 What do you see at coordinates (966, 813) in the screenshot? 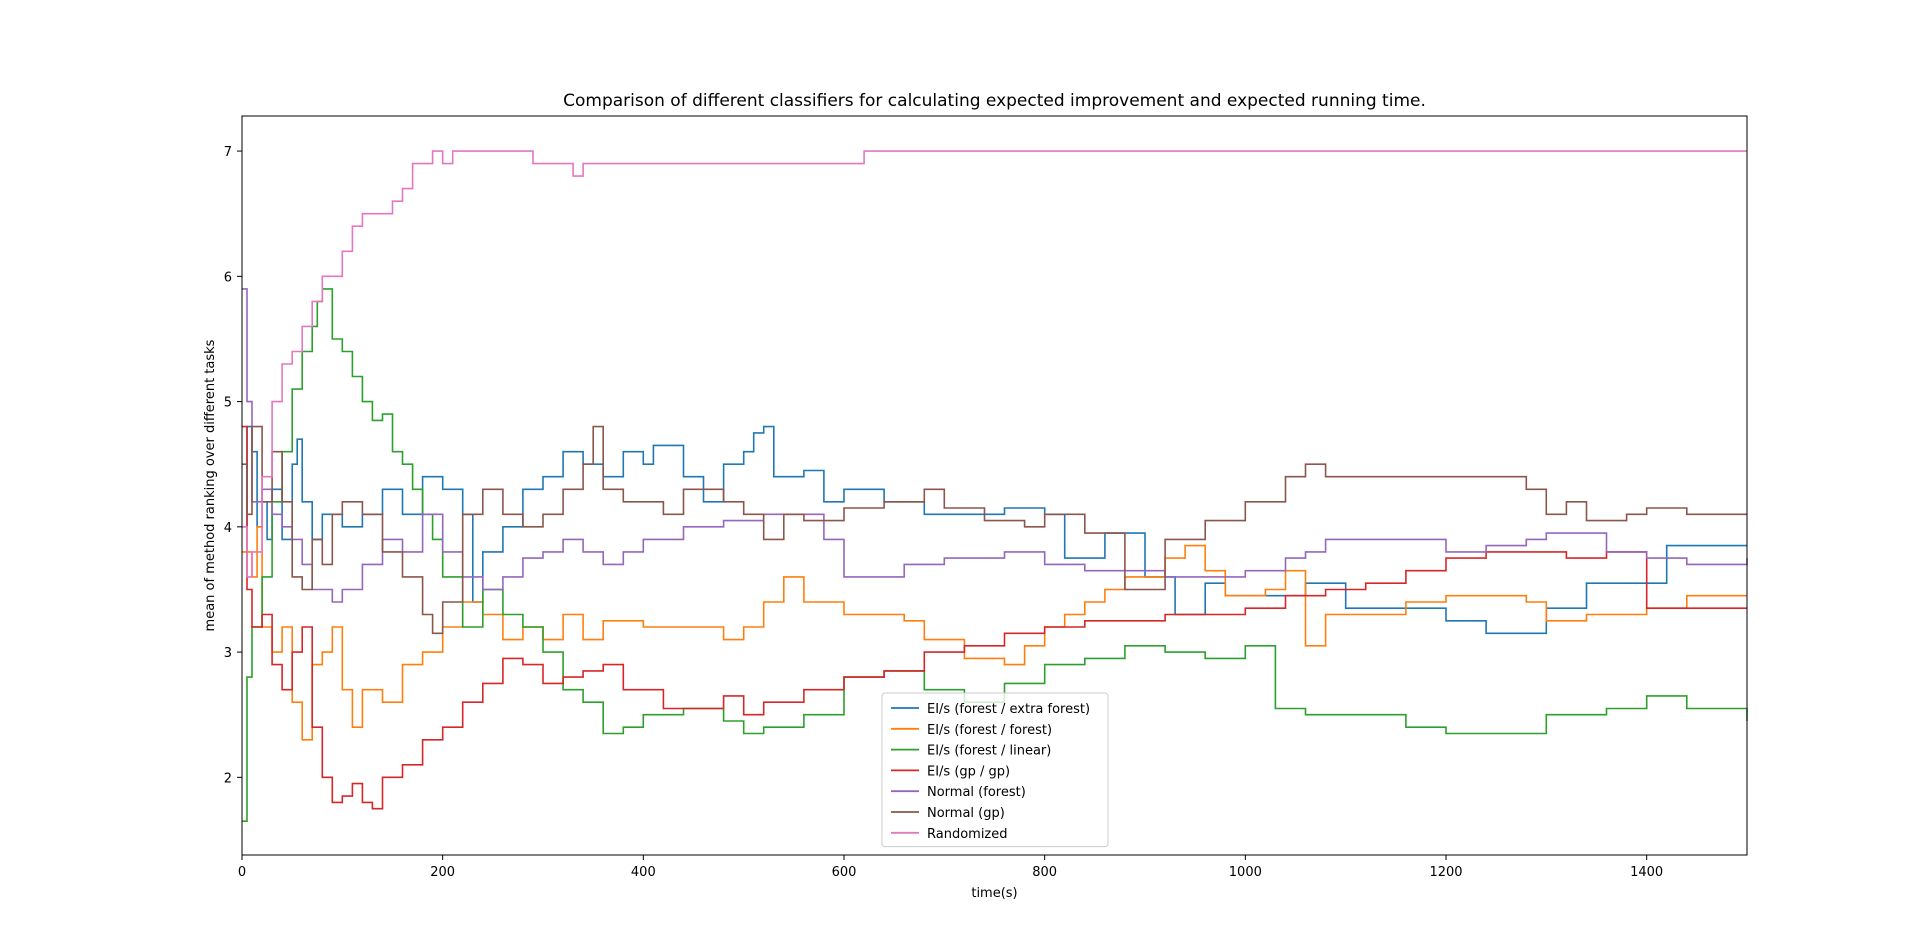
I see `legend-label-5: Normal (gp)` at bounding box center [966, 813].